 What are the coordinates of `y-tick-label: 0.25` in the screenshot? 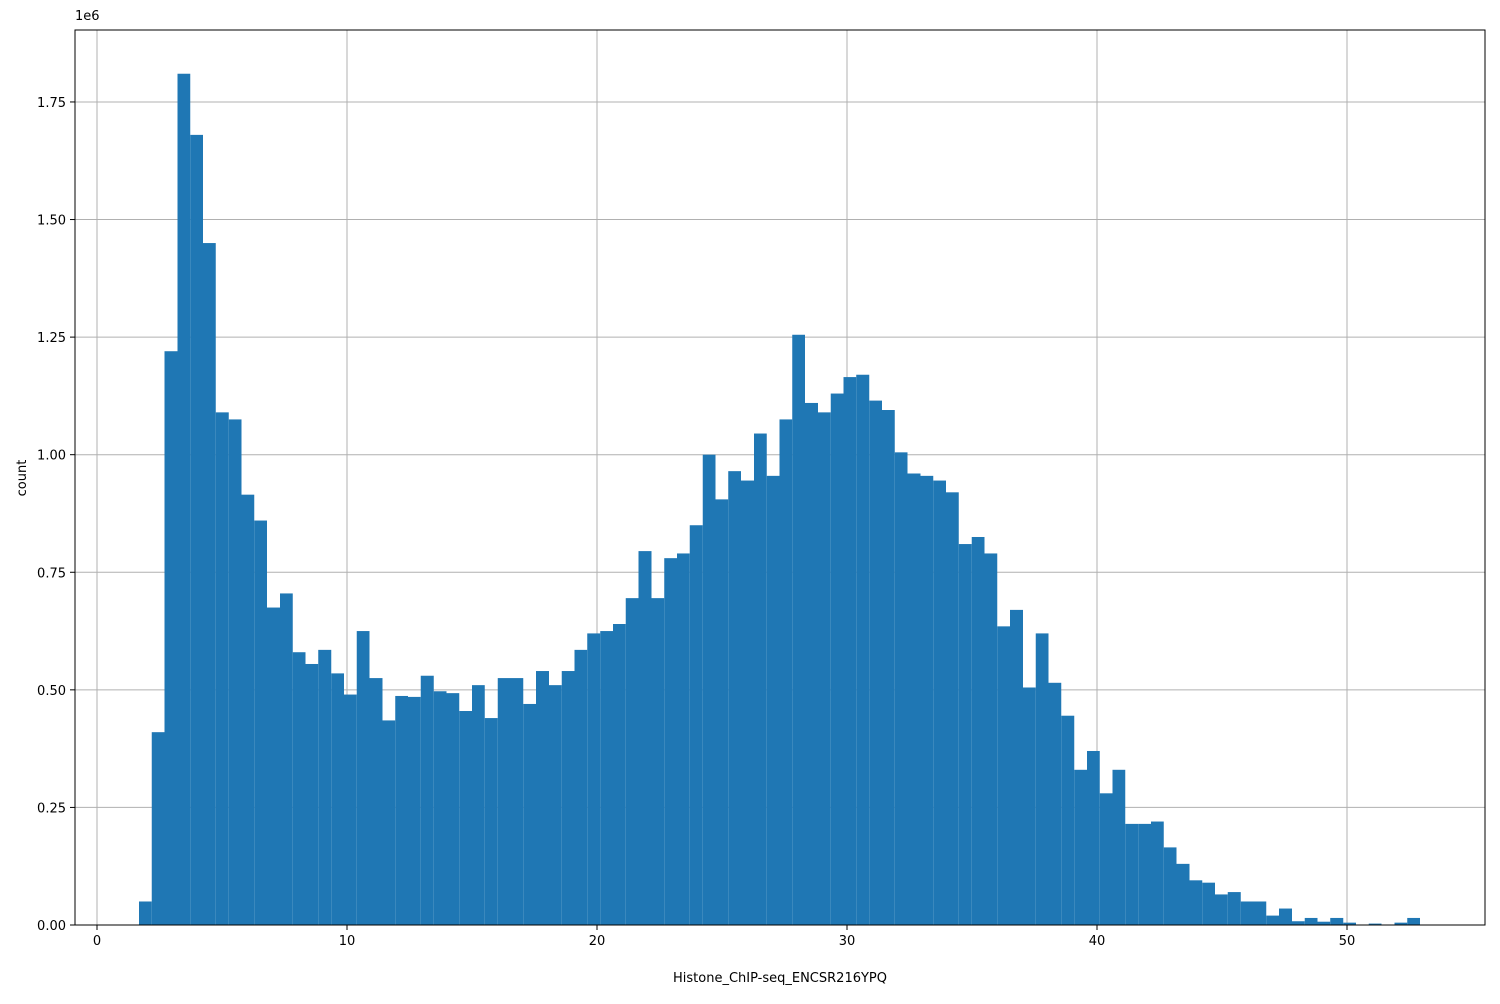 It's located at (51, 808).